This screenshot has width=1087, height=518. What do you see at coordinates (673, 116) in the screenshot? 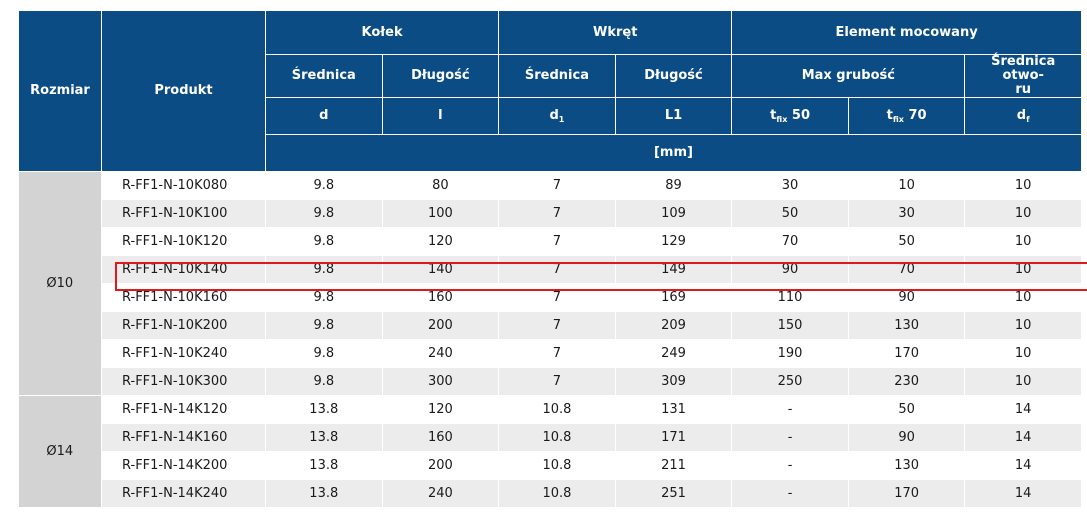
I see `symbol-L1: L1` at bounding box center [673, 116].